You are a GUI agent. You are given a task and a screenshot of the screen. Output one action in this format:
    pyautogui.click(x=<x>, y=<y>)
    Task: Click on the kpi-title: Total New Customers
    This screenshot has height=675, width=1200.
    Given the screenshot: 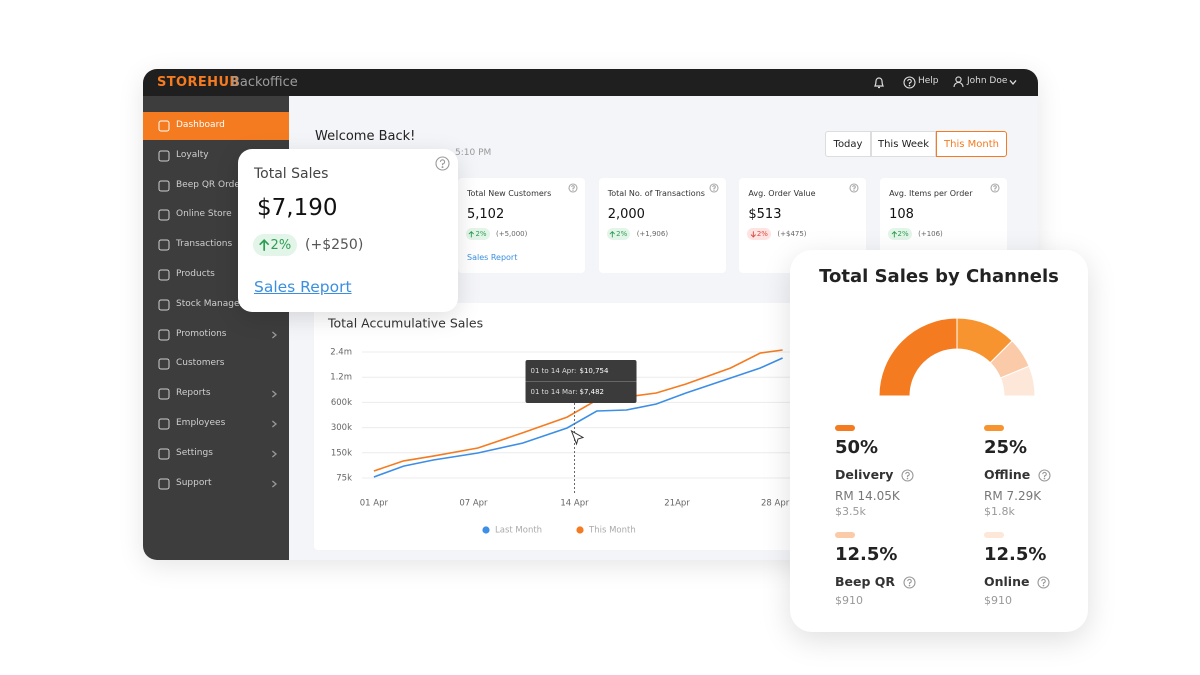 What is the action you would take?
    pyautogui.click(x=509, y=193)
    